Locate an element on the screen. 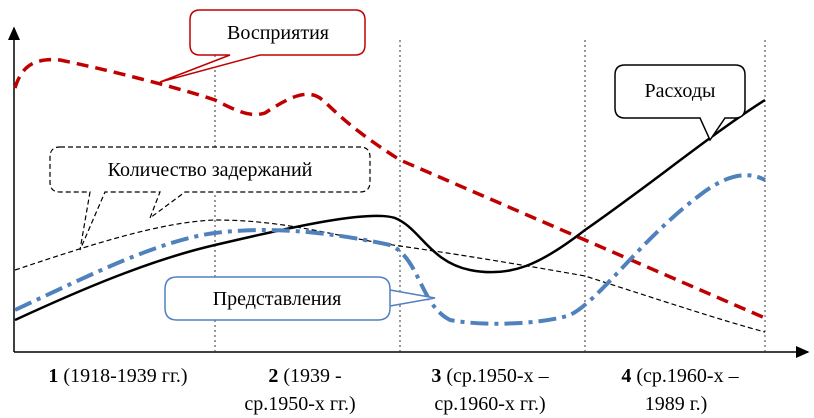 The height and width of the screenshot is (418, 814). period-text: (ср.1950-х – is located at coordinates (497, 376).